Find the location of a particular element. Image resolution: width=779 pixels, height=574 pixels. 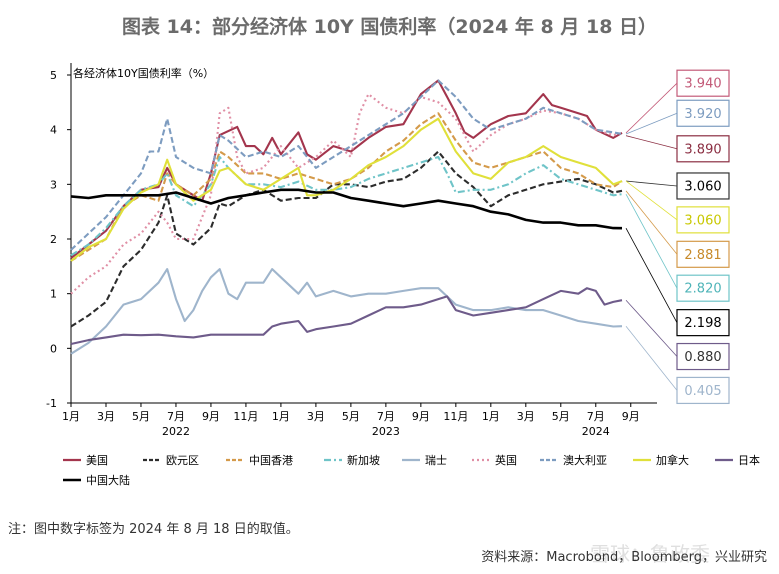

legend-label: 中国香港 is located at coordinates (271, 460).